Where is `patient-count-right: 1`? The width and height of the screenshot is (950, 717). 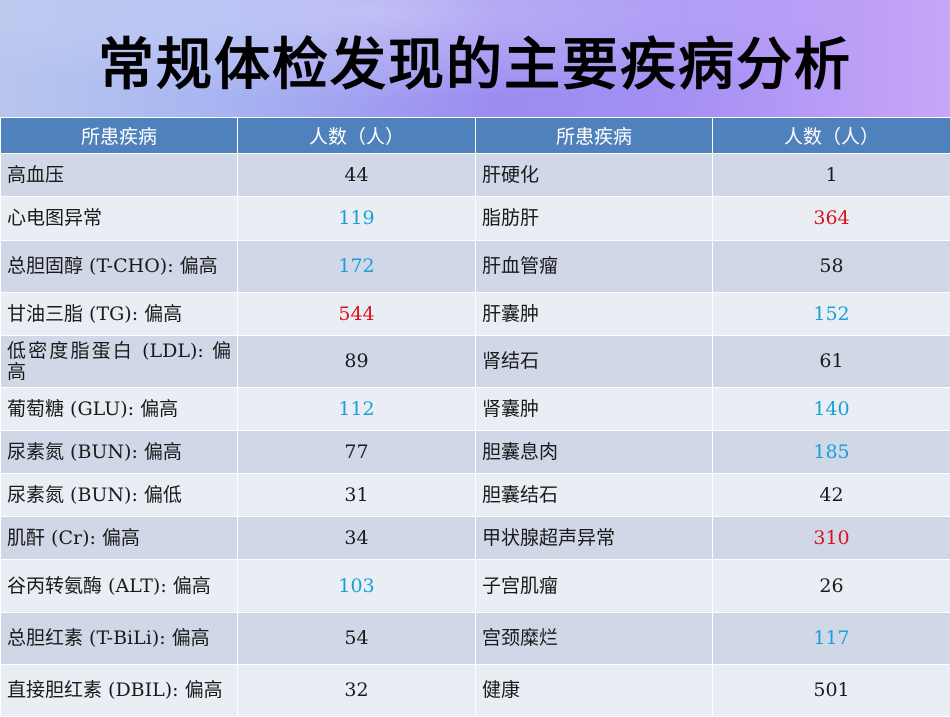
patient-count-right: 1 is located at coordinates (831, 175).